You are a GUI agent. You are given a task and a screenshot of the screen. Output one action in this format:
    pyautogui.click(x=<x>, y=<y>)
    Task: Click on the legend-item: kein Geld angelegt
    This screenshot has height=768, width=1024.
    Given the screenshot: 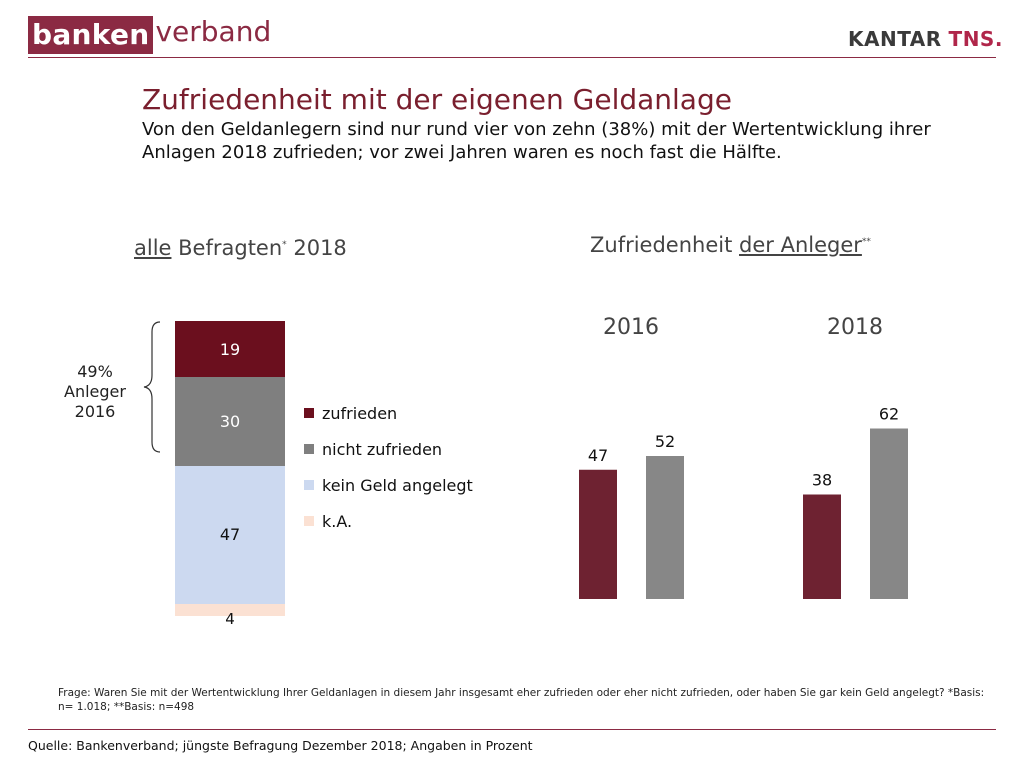 What is the action you would take?
    pyautogui.click(x=388, y=485)
    